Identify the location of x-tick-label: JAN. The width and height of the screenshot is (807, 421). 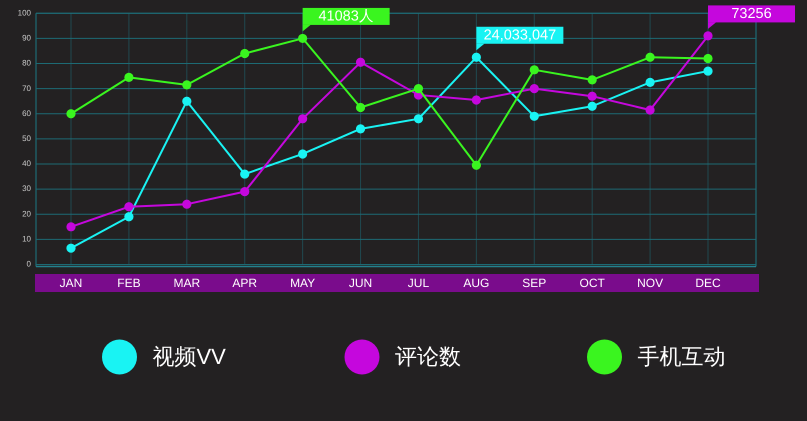
(71, 283).